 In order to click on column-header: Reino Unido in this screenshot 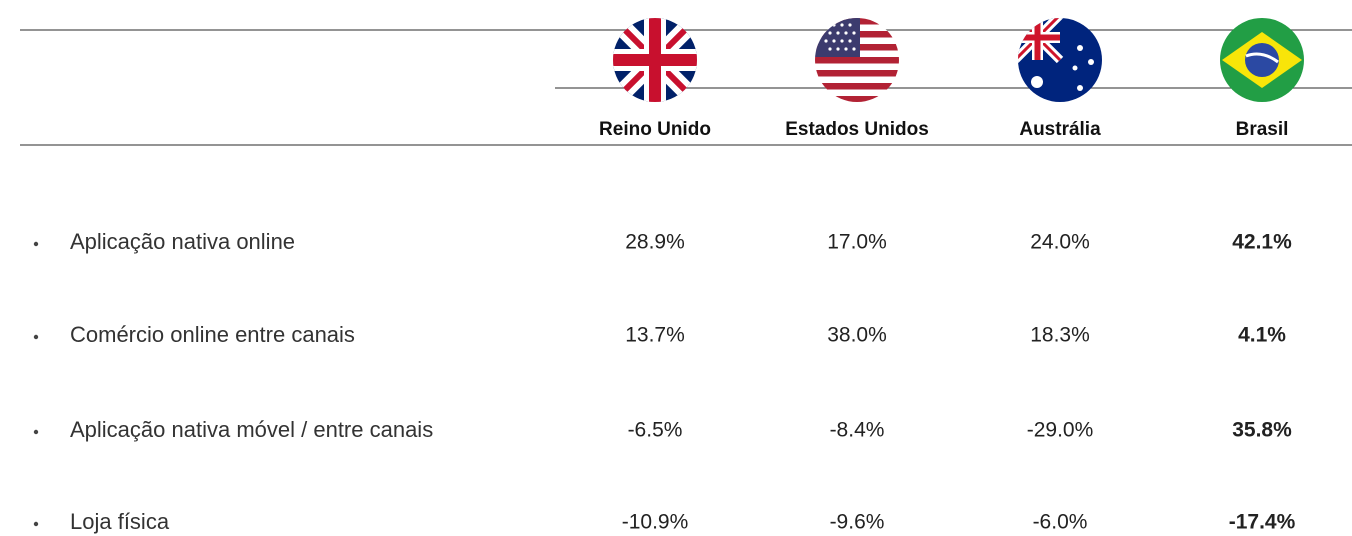, I will do `click(655, 129)`.